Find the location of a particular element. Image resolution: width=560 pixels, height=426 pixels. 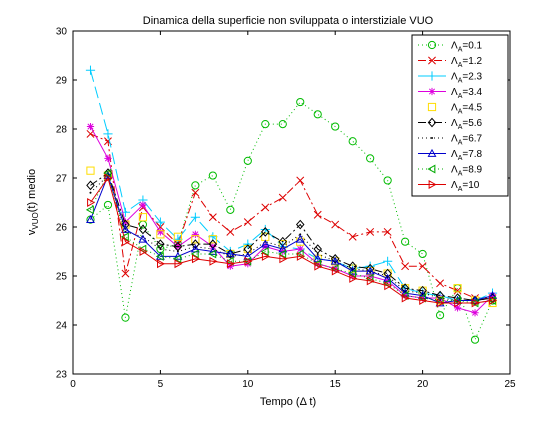

y-tick-label: 24 is located at coordinates (62, 326).